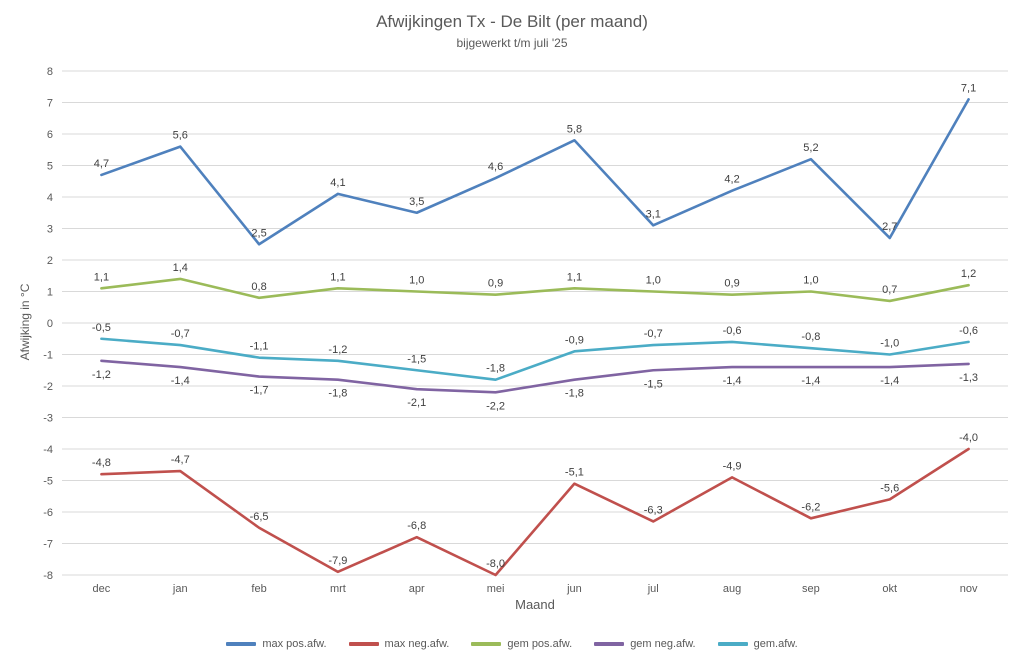  I want to click on data-label-gem-afw: -0,5, so click(101, 328).